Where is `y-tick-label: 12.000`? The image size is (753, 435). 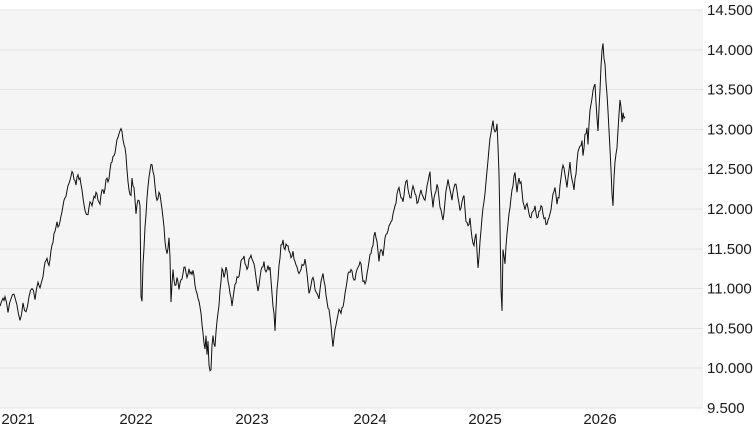 y-tick-label: 12.000 is located at coordinates (730, 209).